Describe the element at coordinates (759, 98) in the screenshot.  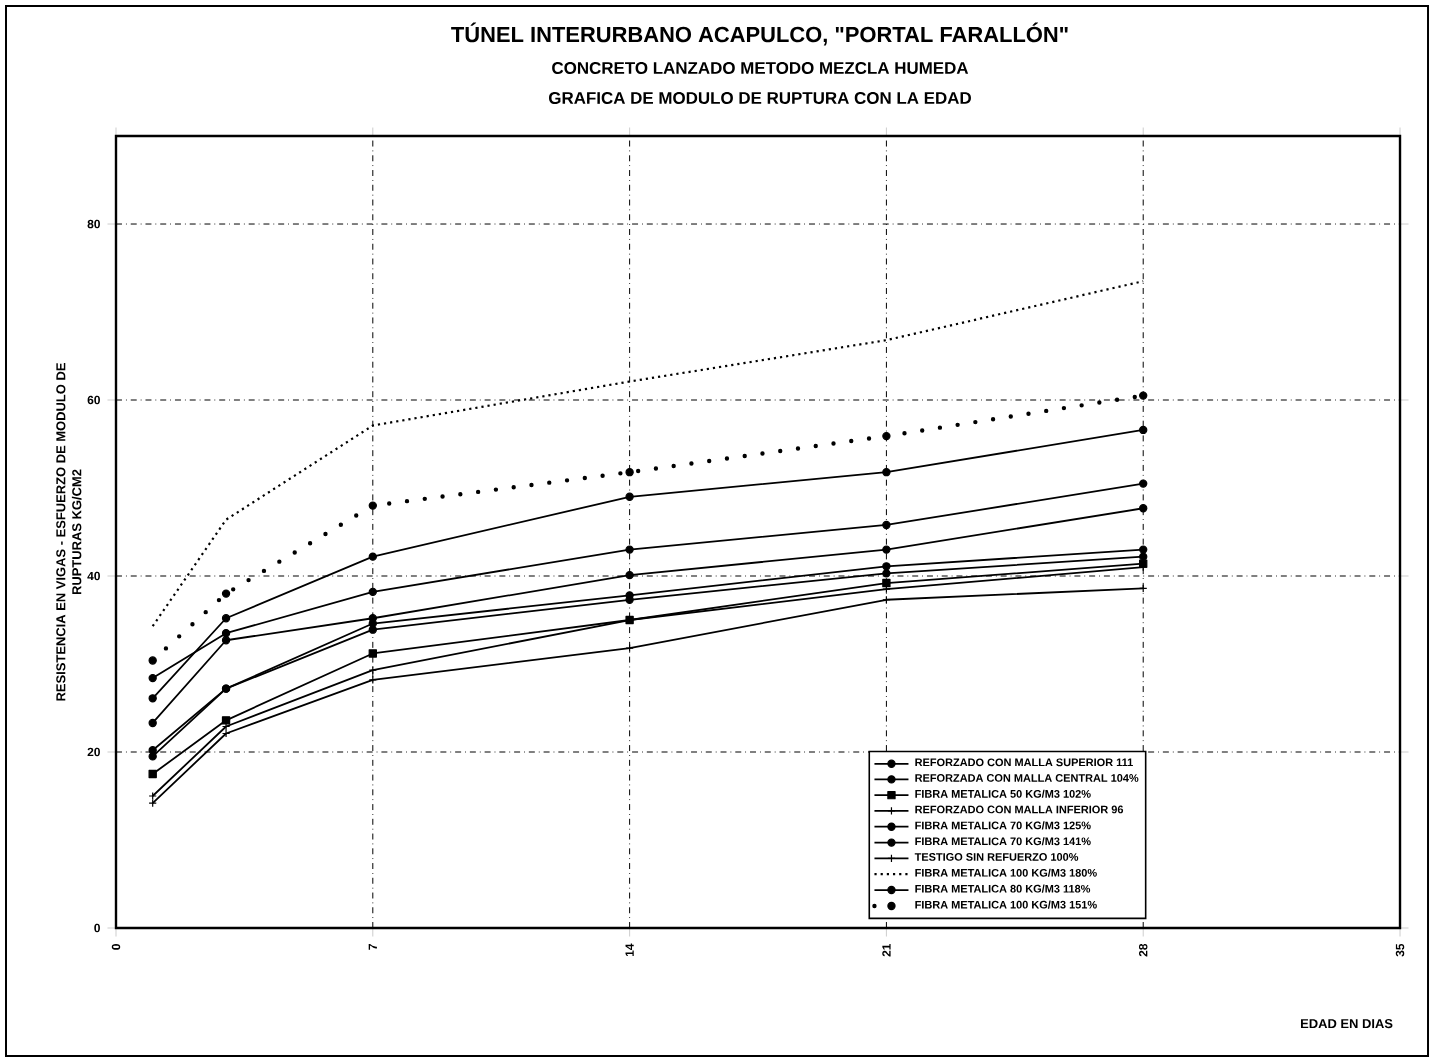
I see `text: GRAFICA DE MODULO DE RUPTURA CON LA EDAD` at that location.